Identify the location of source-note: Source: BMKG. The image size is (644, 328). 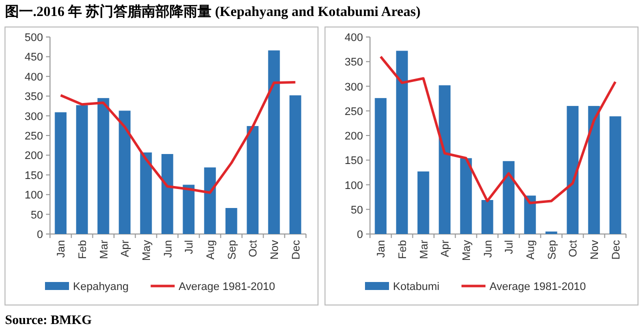
(48, 319).